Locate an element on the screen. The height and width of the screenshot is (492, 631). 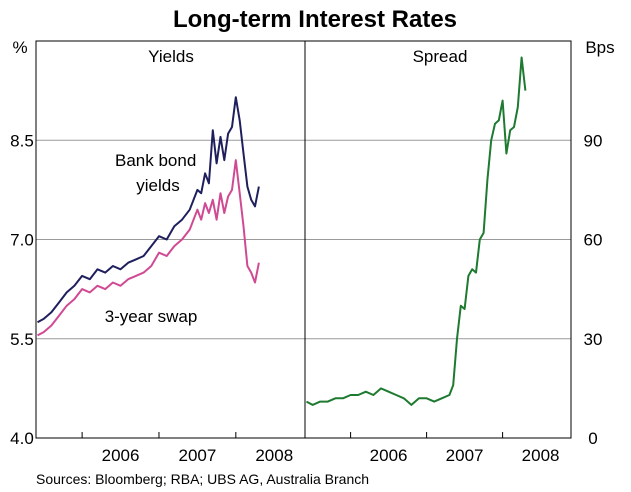
right-y-tick-label: 0 is located at coordinates (592, 438).